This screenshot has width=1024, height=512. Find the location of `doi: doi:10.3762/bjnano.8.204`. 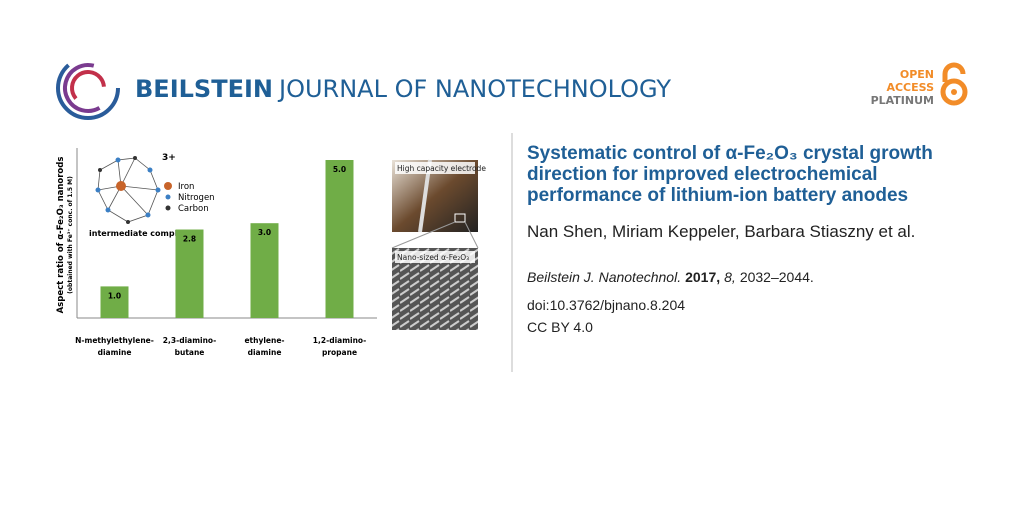

doi: doi:10.3762/bjnano.8.204 is located at coordinates (606, 305).